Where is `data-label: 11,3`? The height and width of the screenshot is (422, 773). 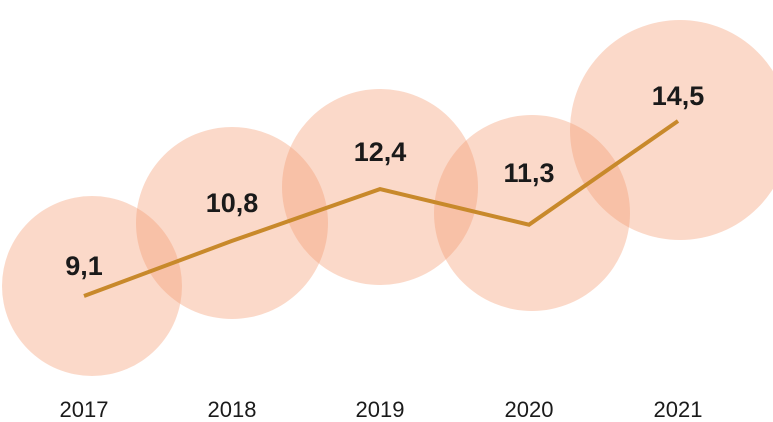 data-label: 11,3 is located at coordinates (528, 173).